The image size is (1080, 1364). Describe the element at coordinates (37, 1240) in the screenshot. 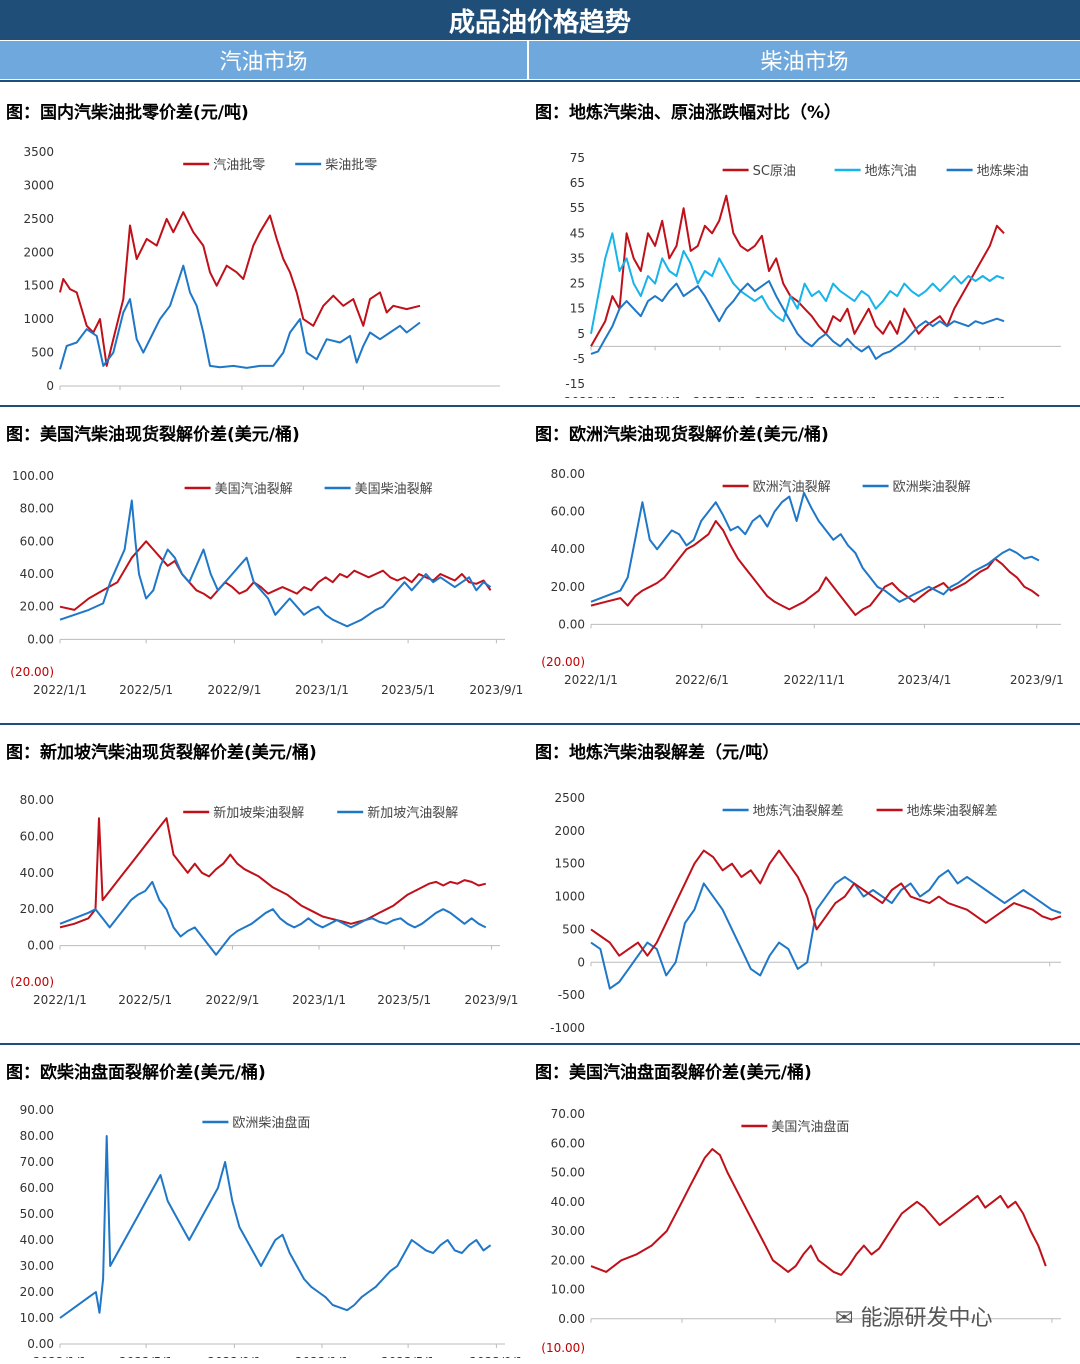

I see `y-tick-label: 40.00` at that location.